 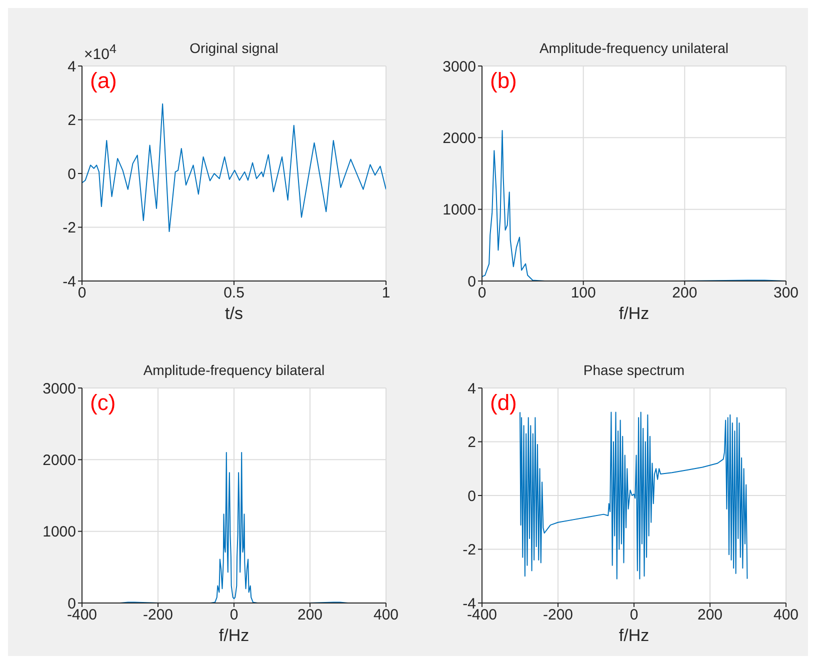 I want to click on chart-title: Phase spectrum, so click(x=634, y=370).